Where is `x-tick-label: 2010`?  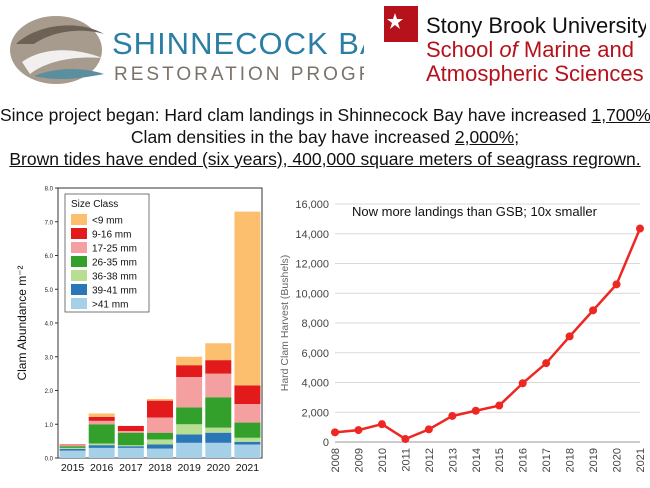 x-tick-label: 2010 is located at coordinates (383, 460).